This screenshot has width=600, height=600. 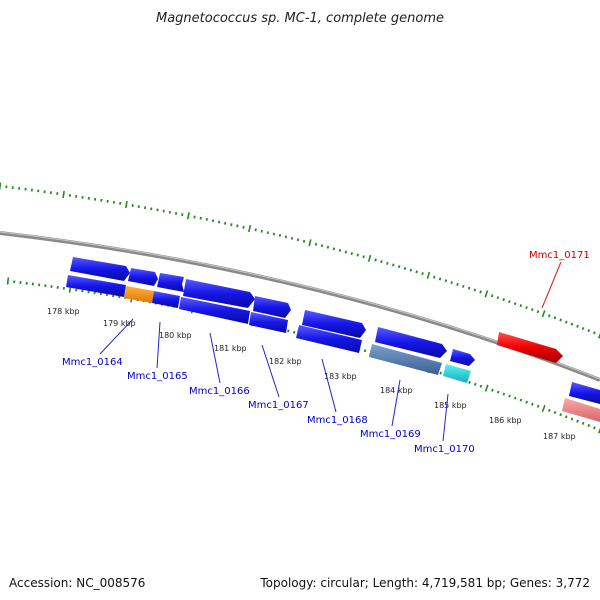 What do you see at coordinates (559, 436) in the screenshot?
I see `scale-label: 187 kbp` at bounding box center [559, 436].